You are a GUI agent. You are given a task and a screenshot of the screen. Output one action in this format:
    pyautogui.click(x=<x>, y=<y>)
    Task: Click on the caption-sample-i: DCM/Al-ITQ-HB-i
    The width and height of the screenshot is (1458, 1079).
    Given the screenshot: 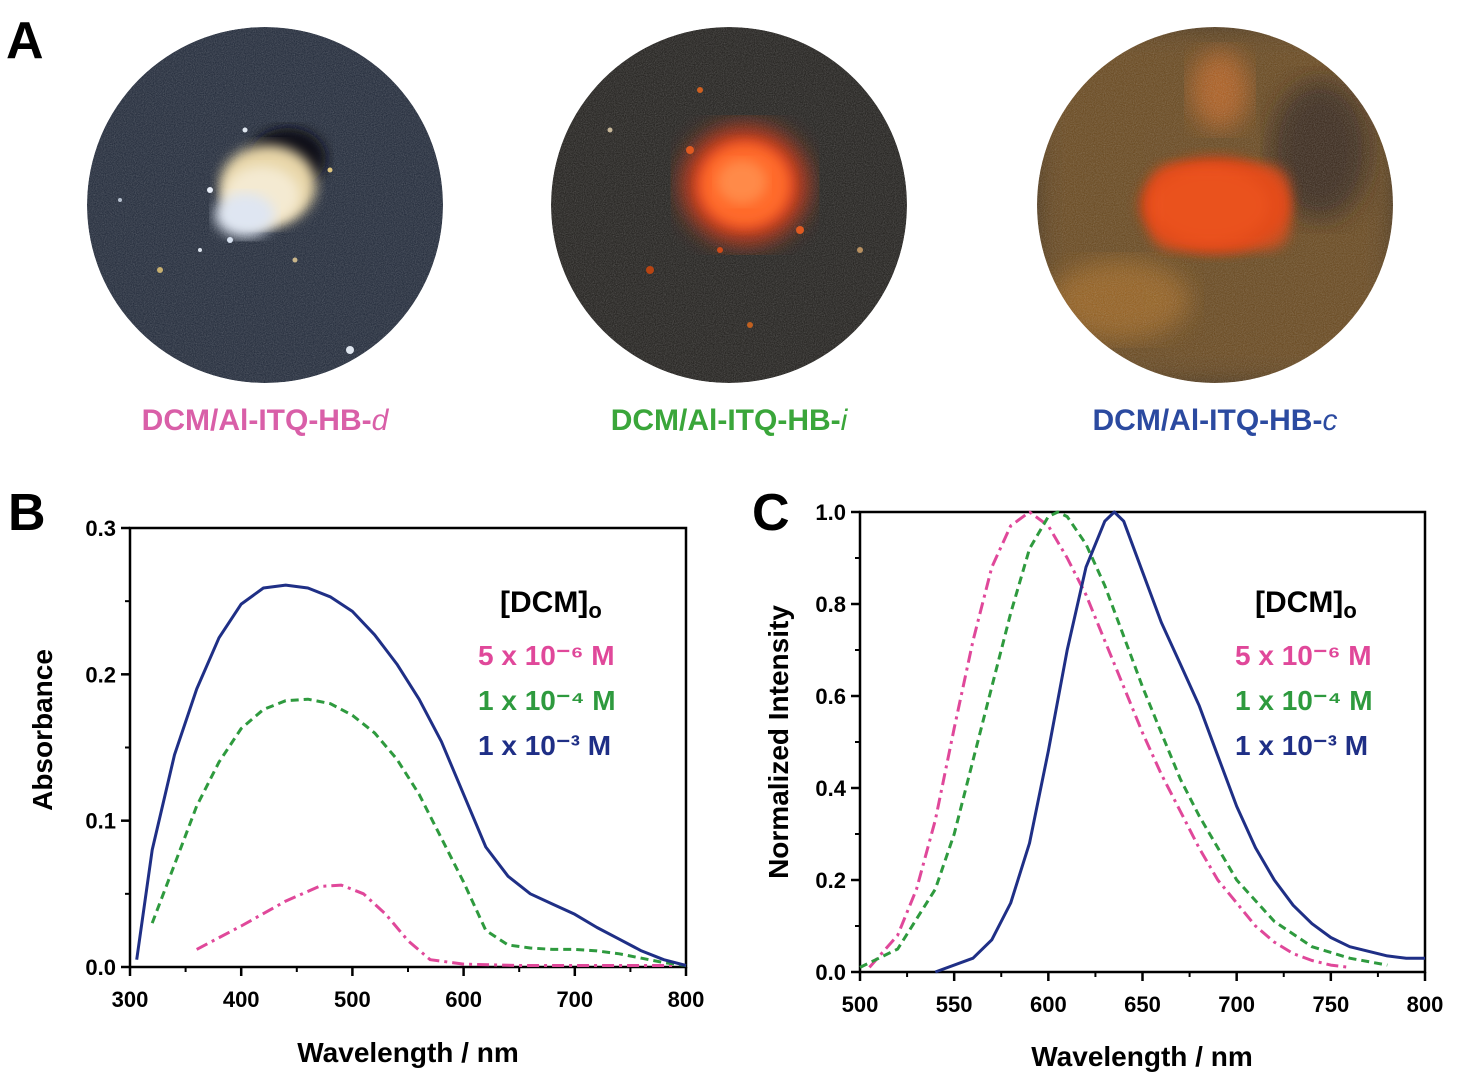 What is the action you would take?
    pyautogui.click(x=730, y=420)
    